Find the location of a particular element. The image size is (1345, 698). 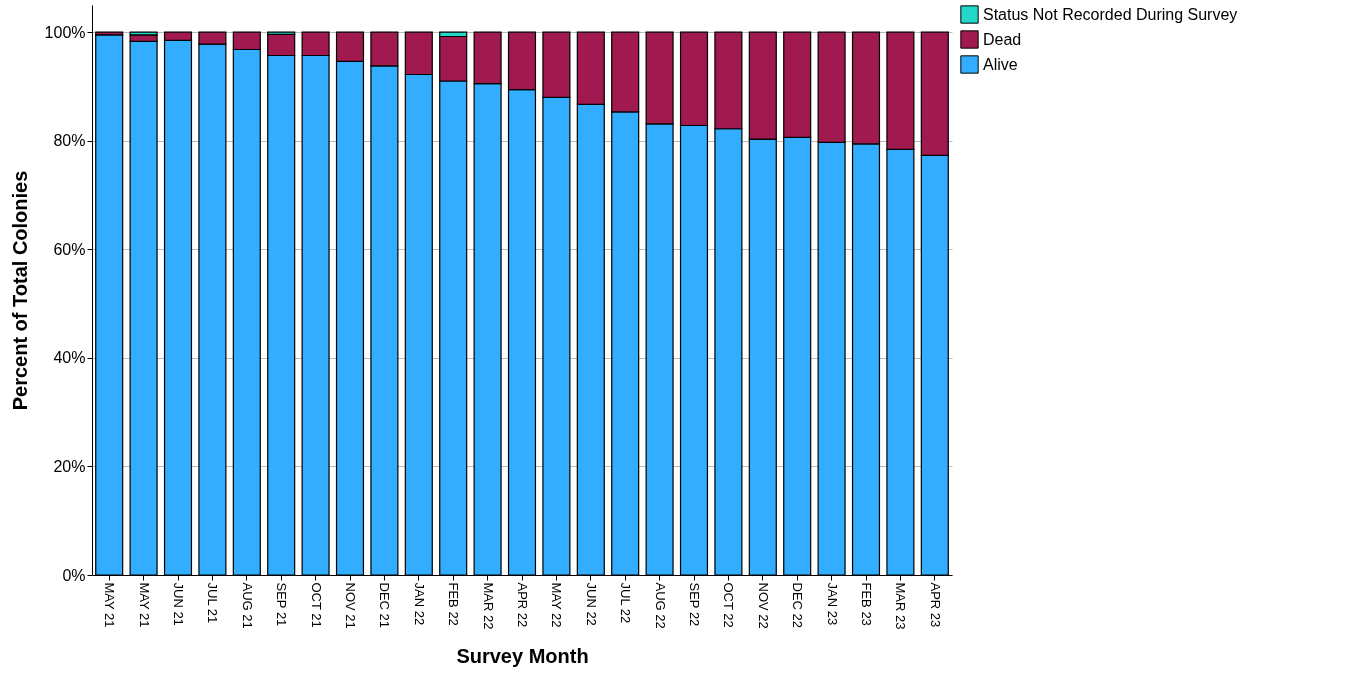

x-tick-label: APR 23 is located at coordinates (935, 605).